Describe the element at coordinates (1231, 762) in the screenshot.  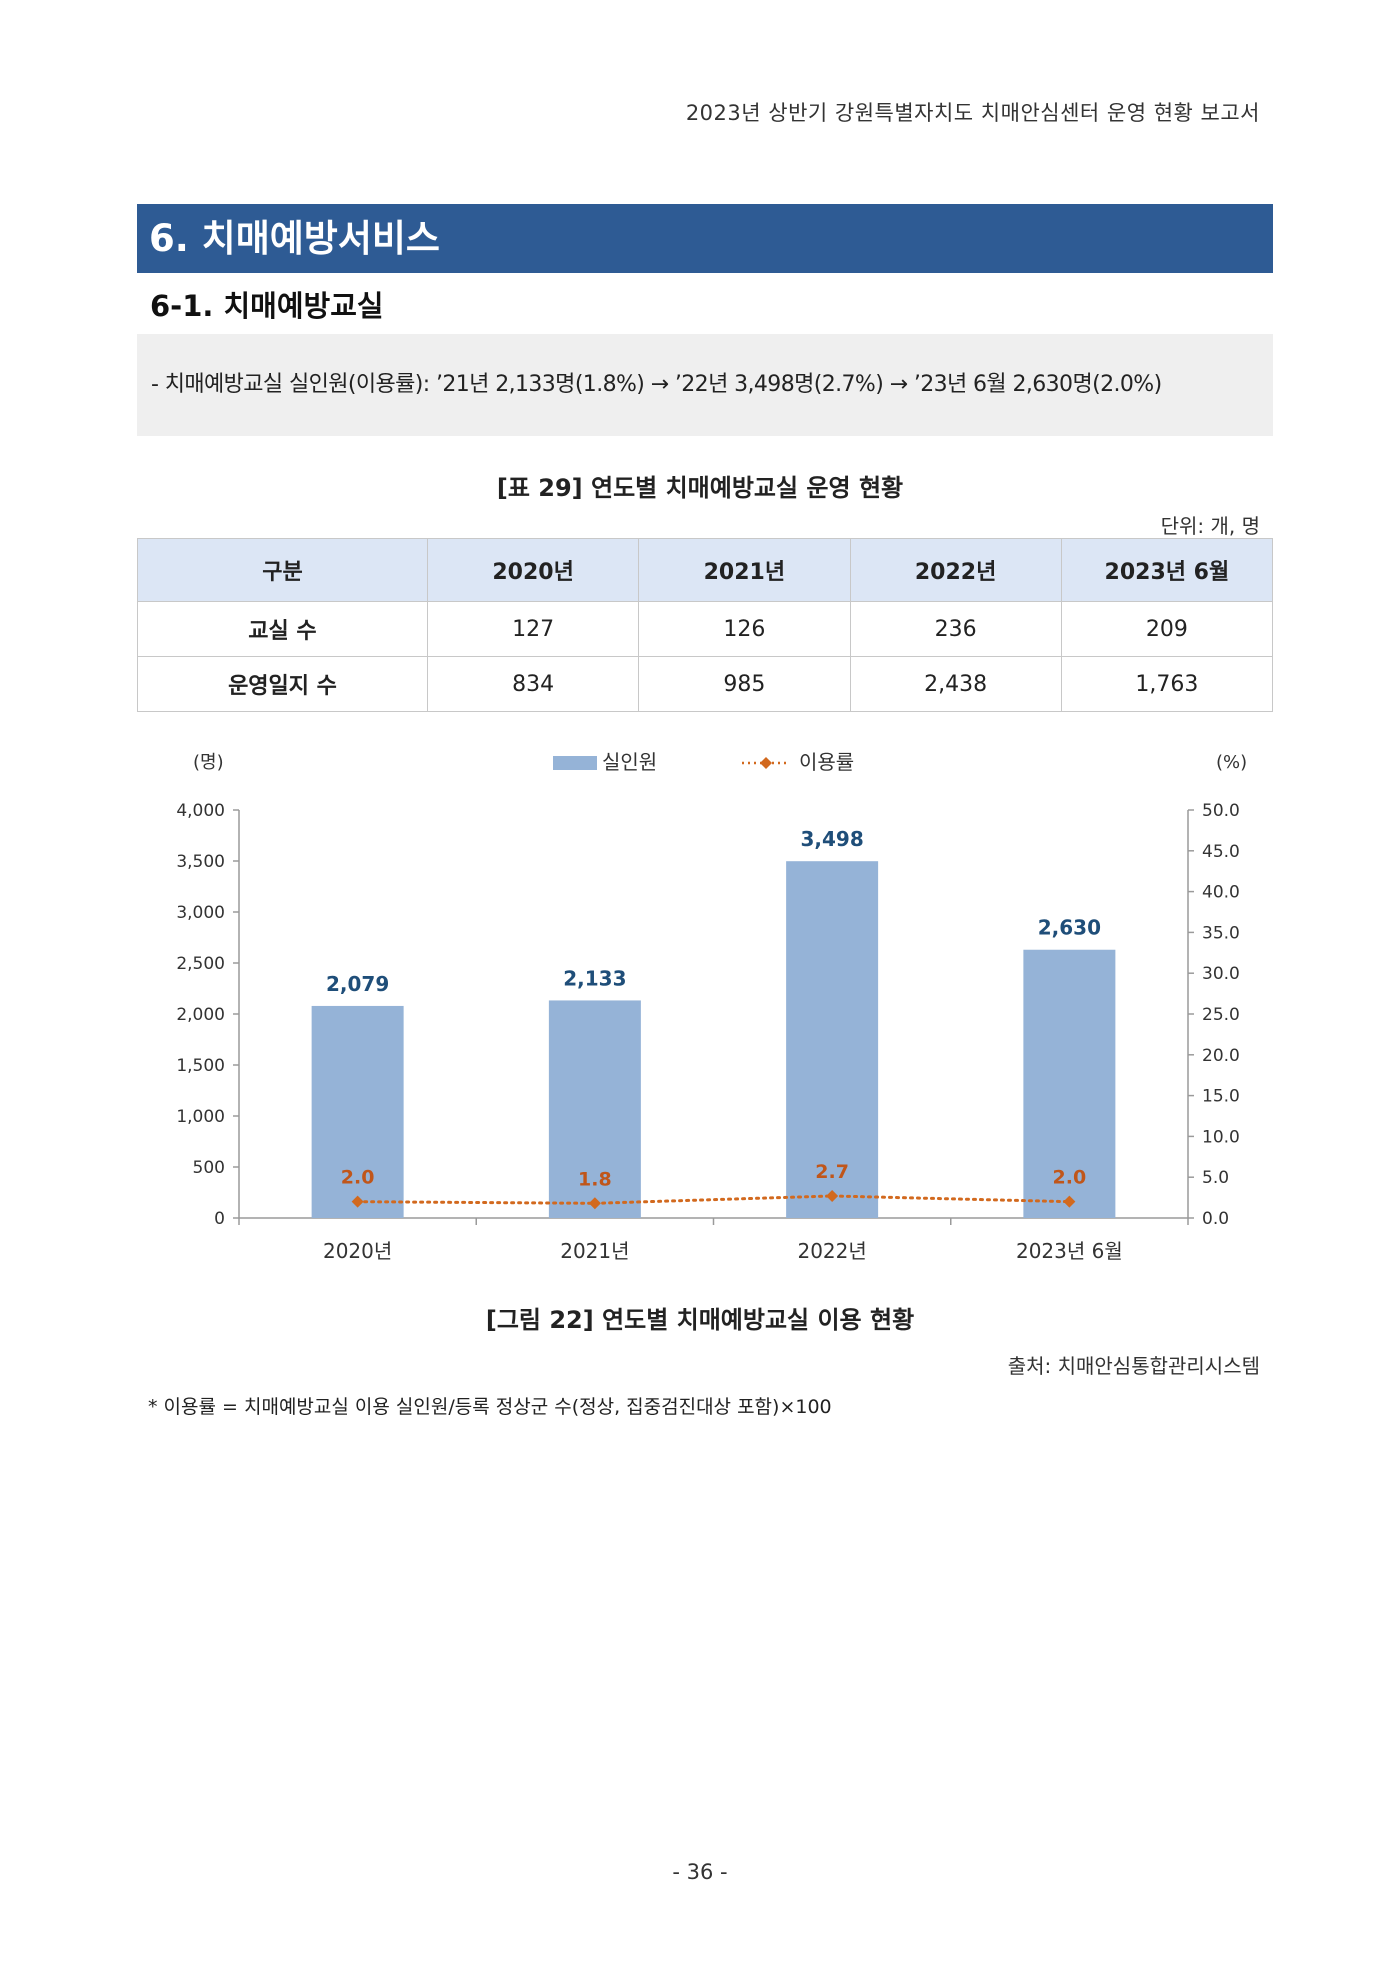
I see `y-right-unit: (%)` at that location.